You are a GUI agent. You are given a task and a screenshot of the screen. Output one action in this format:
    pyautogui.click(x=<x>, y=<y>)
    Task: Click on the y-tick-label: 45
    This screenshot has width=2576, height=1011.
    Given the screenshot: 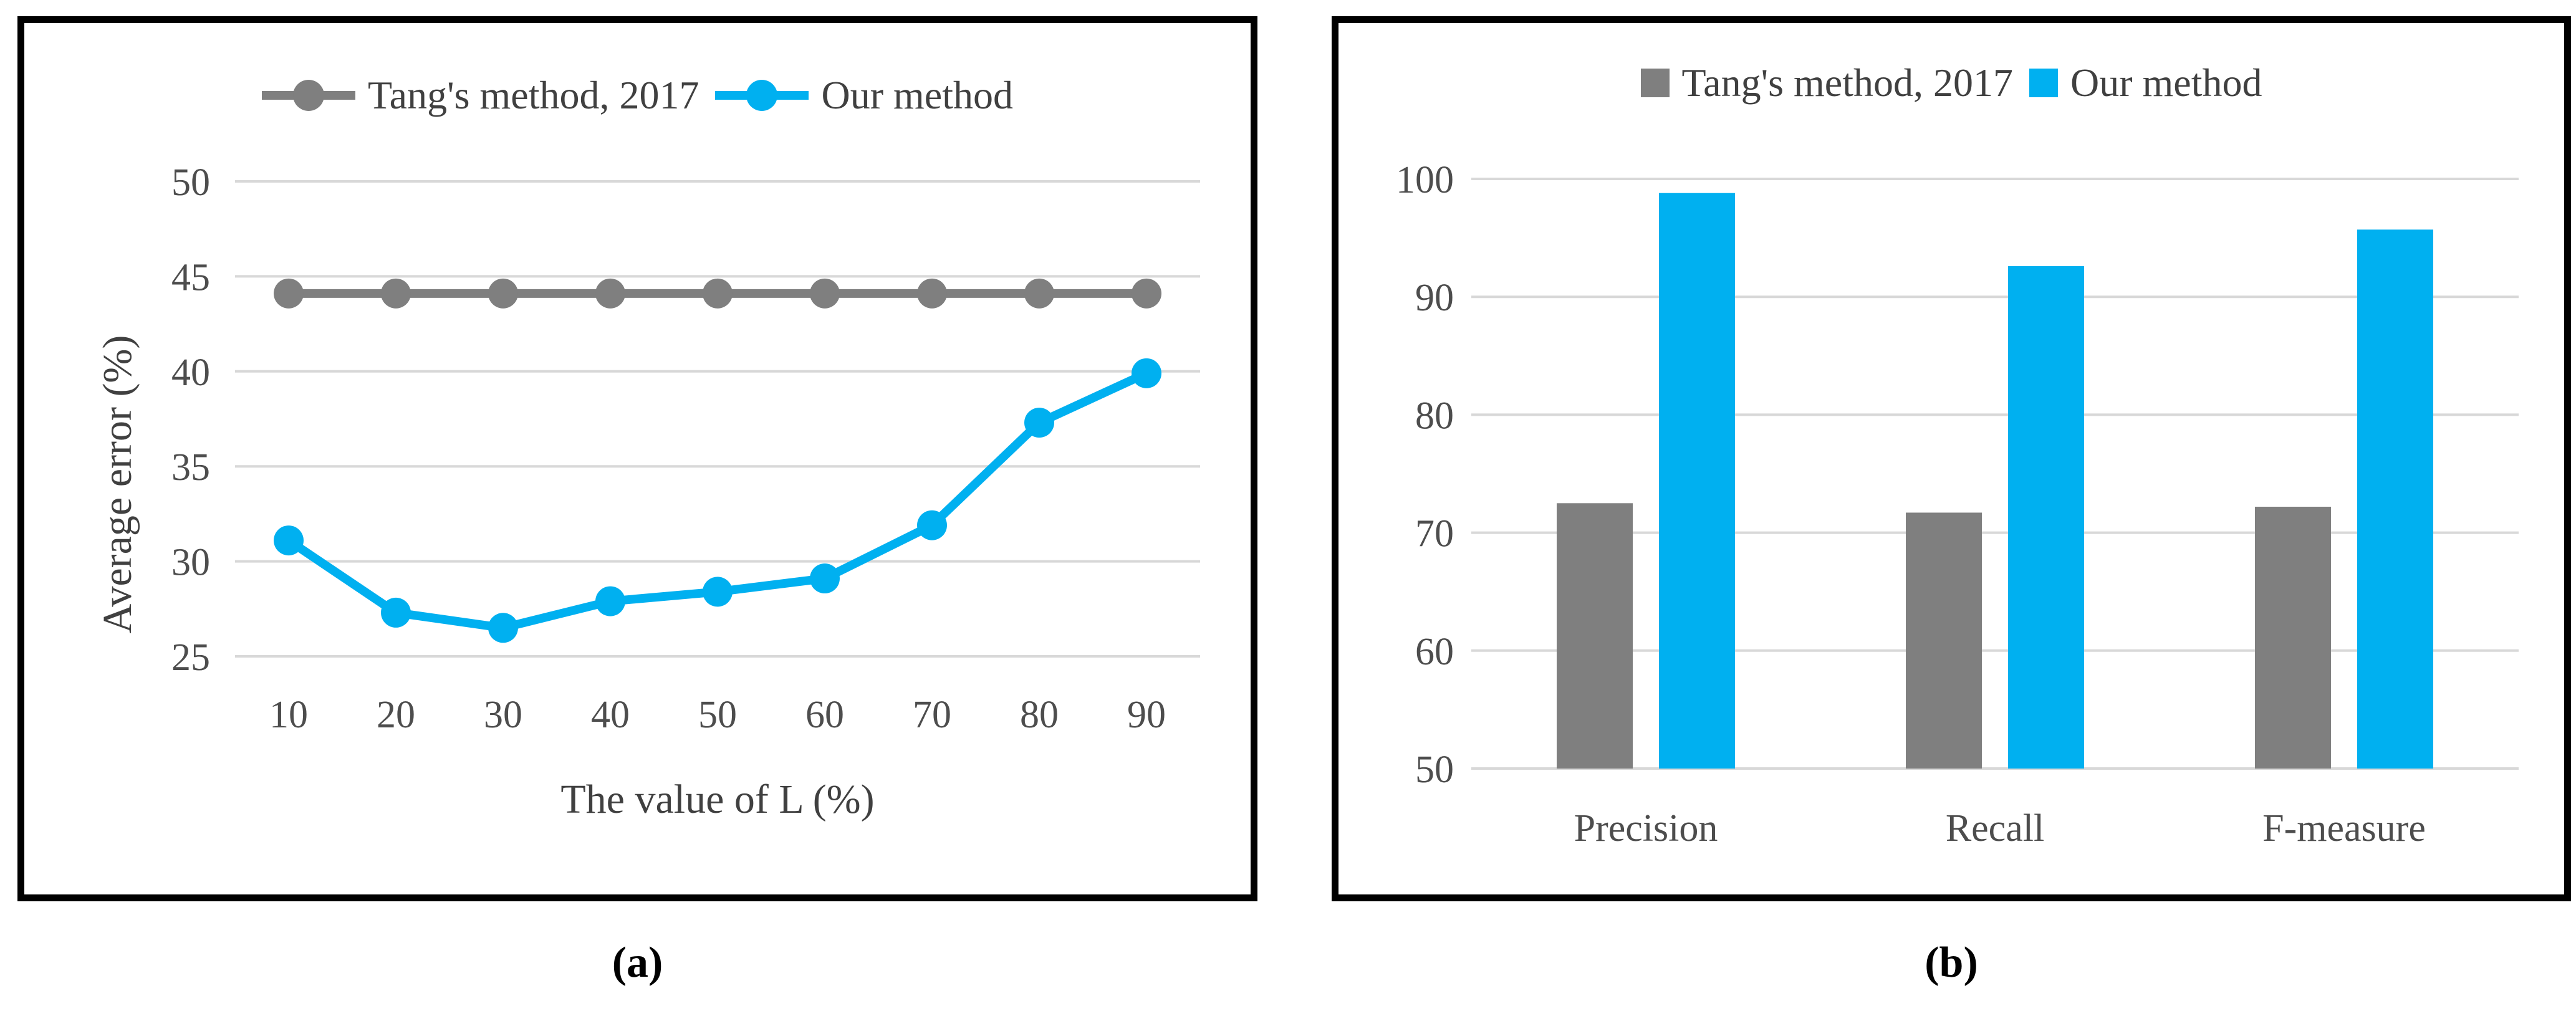 What is the action you would take?
    pyautogui.click(x=190, y=277)
    